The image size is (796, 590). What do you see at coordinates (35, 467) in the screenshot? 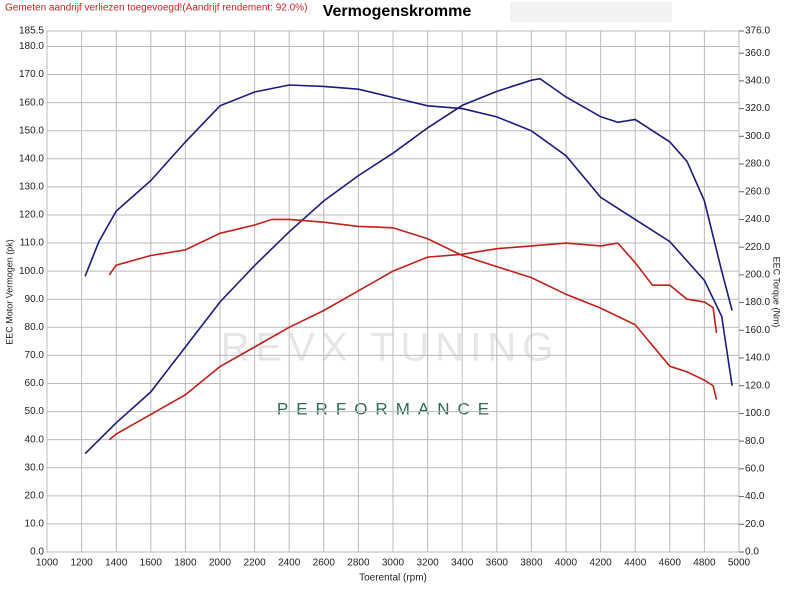
I see `y-tick-label: 30.0` at bounding box center [35, 467].